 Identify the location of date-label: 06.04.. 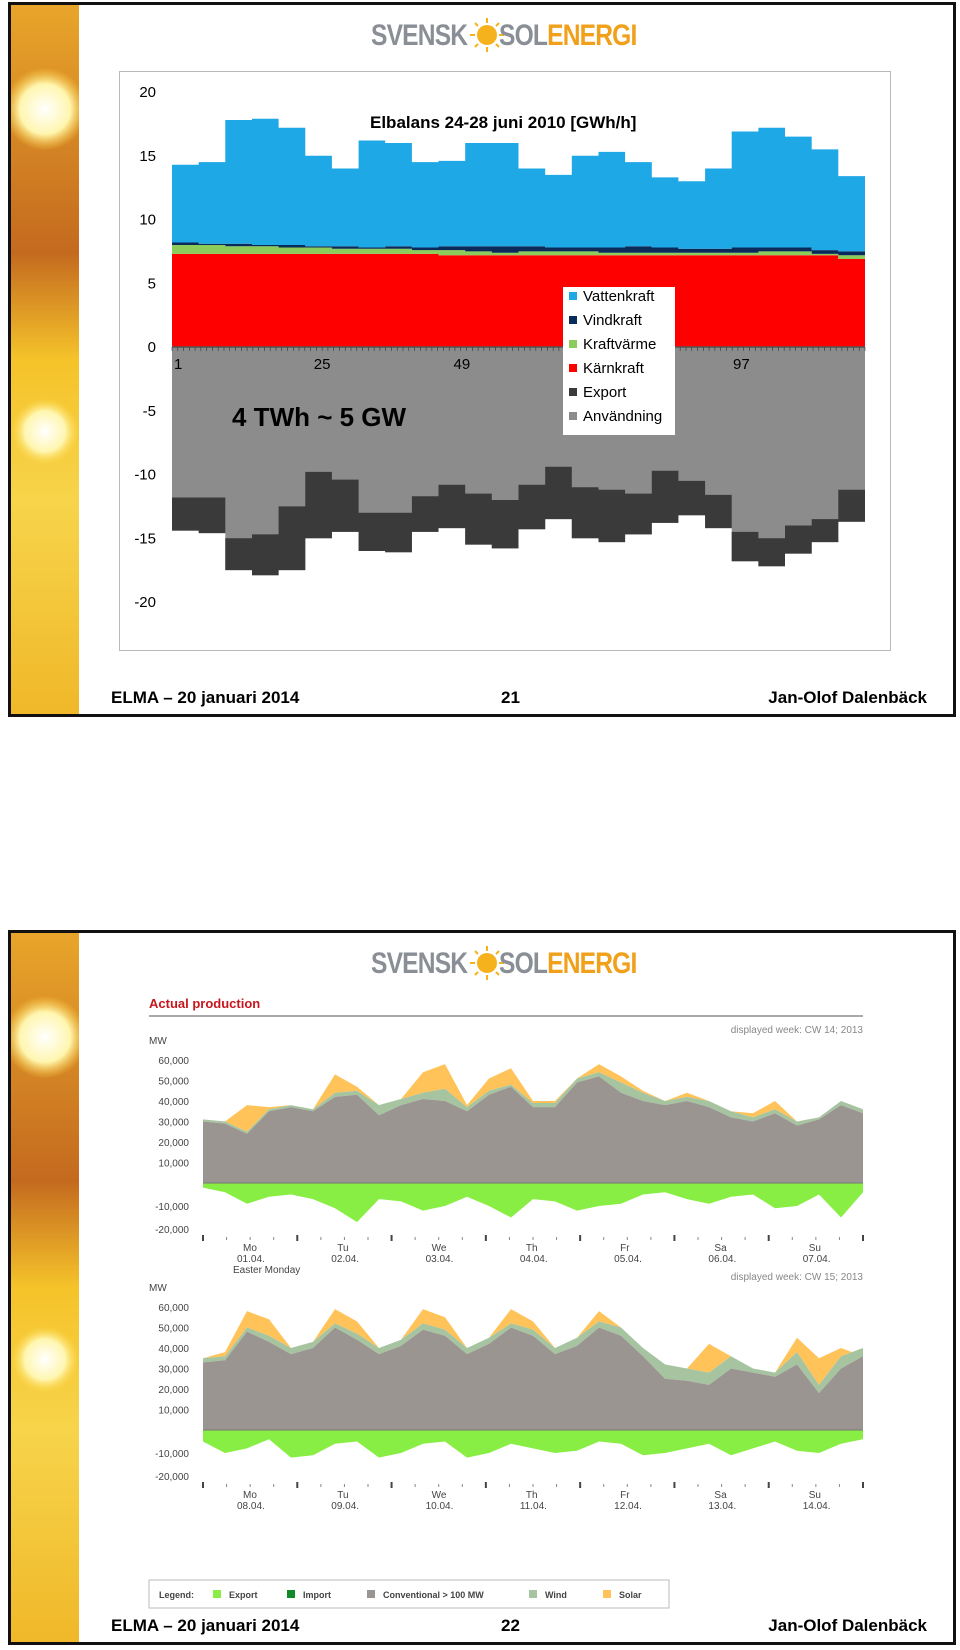
(722, 1259).